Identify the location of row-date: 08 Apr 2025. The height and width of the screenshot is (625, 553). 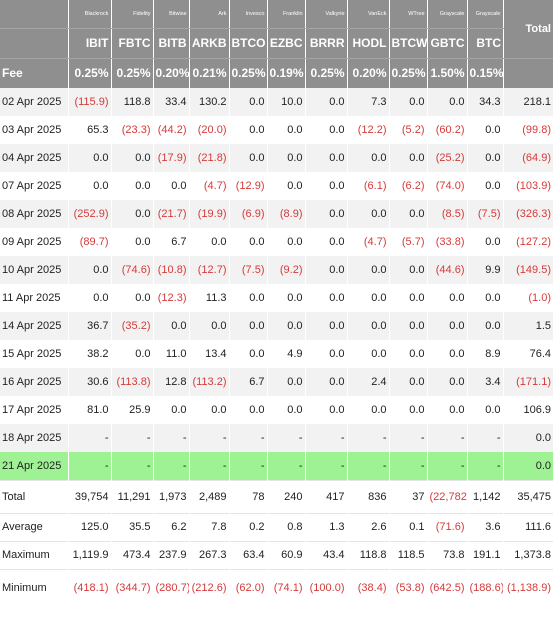
(34, 214).